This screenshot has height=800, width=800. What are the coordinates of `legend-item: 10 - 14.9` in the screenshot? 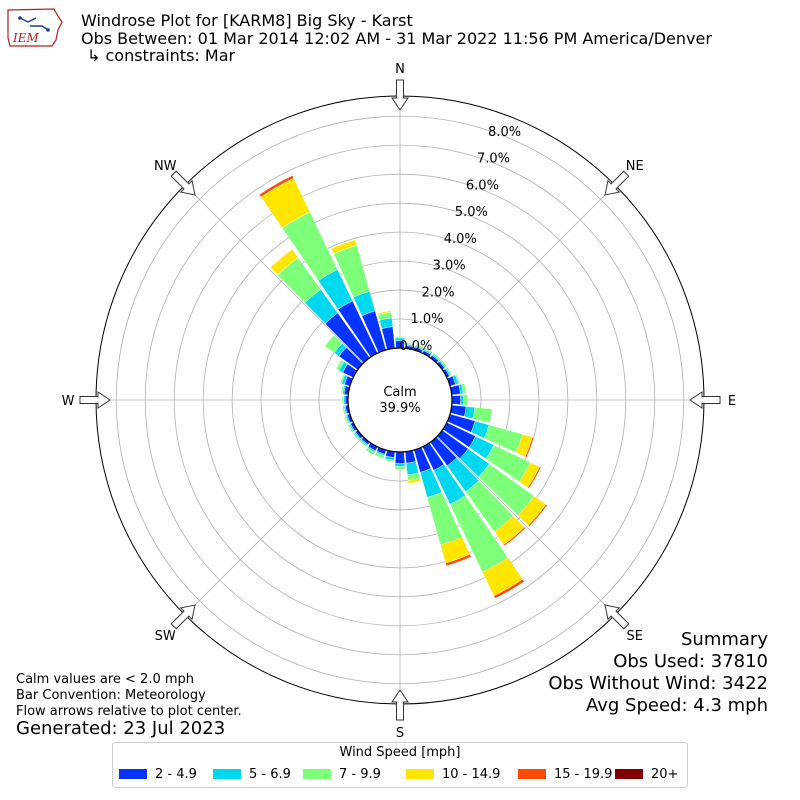 It's located at (453, 774).